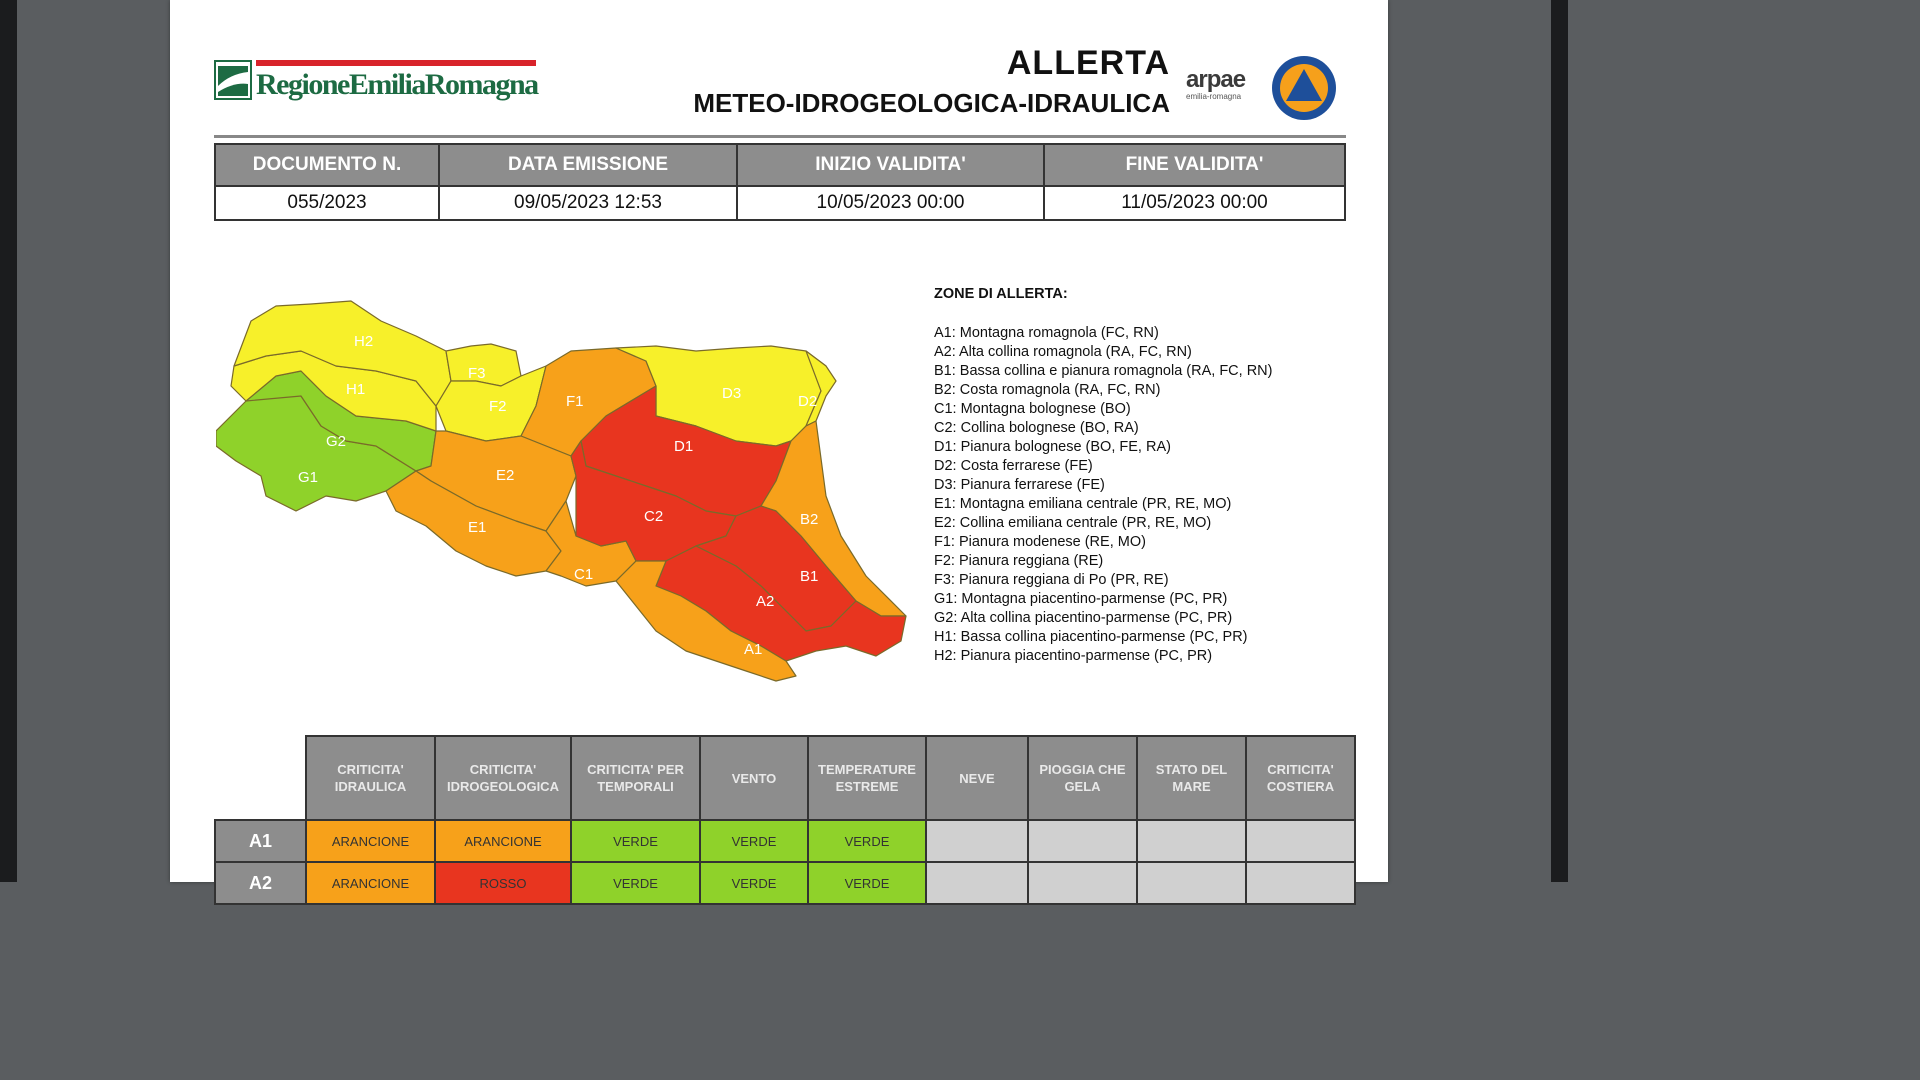  I want to click on criticita-row-A1: A1 ARANCIONE ARANCIONE VERDE VERDE VERDE, so click(785, 841).